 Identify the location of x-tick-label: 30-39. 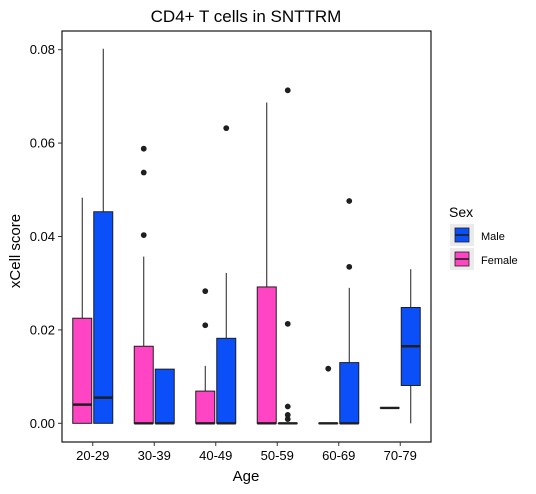
(154, 455).